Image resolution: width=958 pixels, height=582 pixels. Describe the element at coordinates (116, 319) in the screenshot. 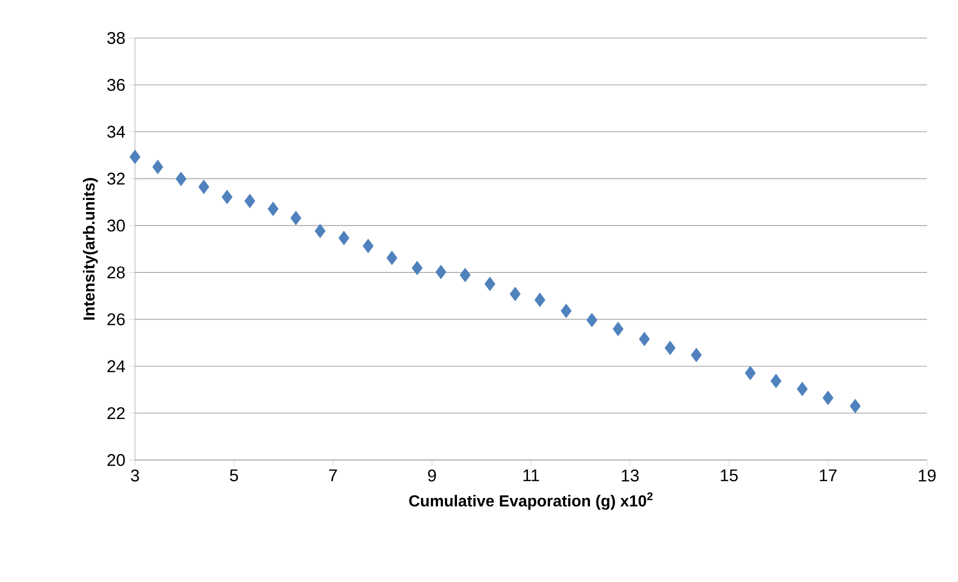

I see `y-tick-label: 26` at that location.